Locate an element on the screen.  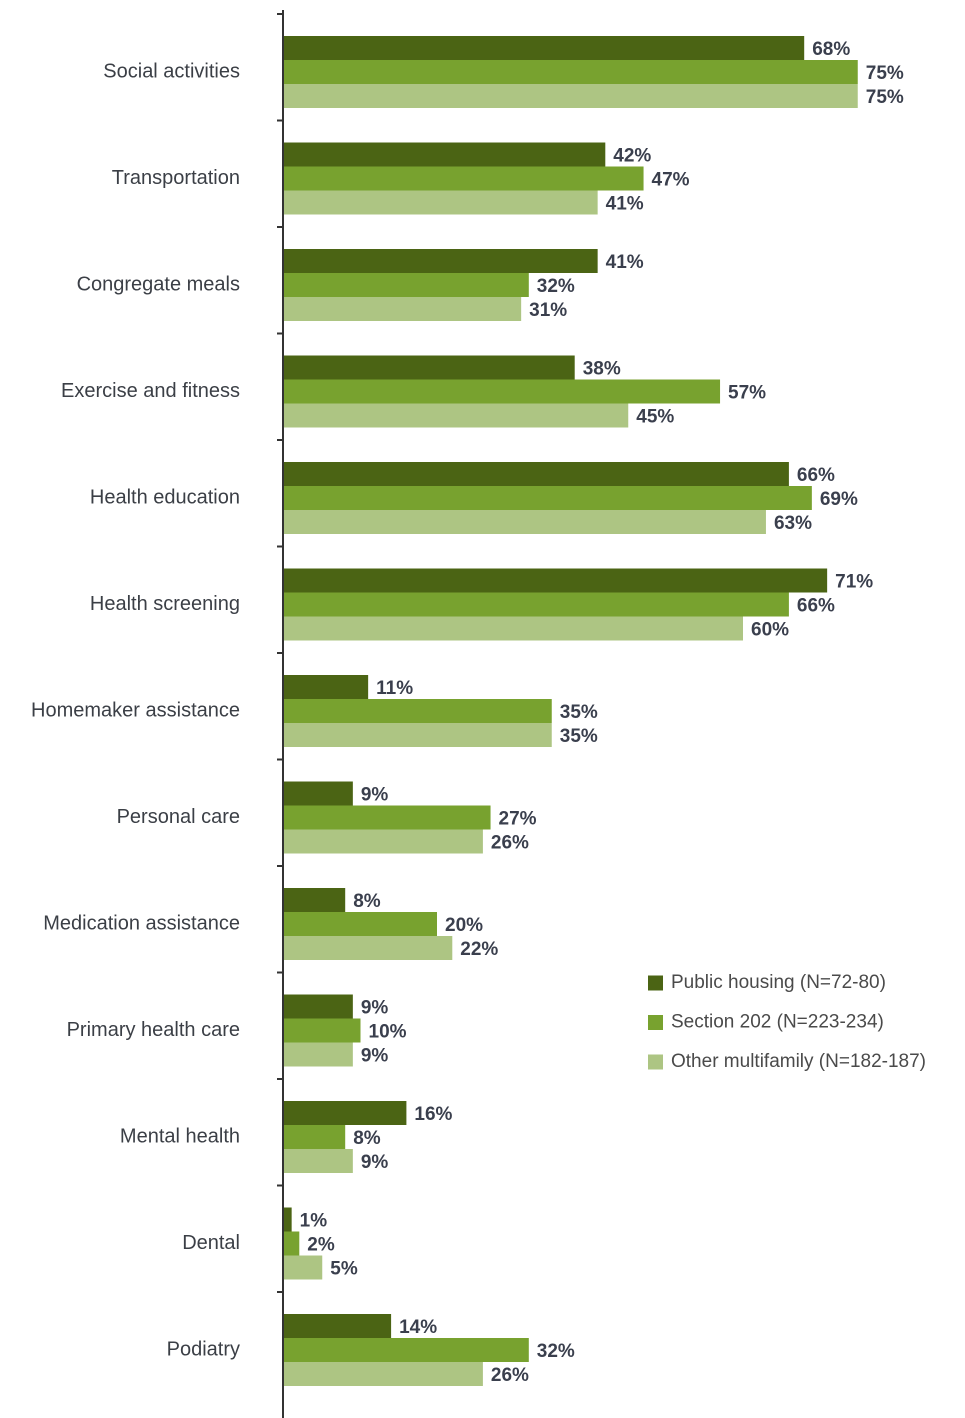
category-label: Personal care is located at coordinates (178, 817).